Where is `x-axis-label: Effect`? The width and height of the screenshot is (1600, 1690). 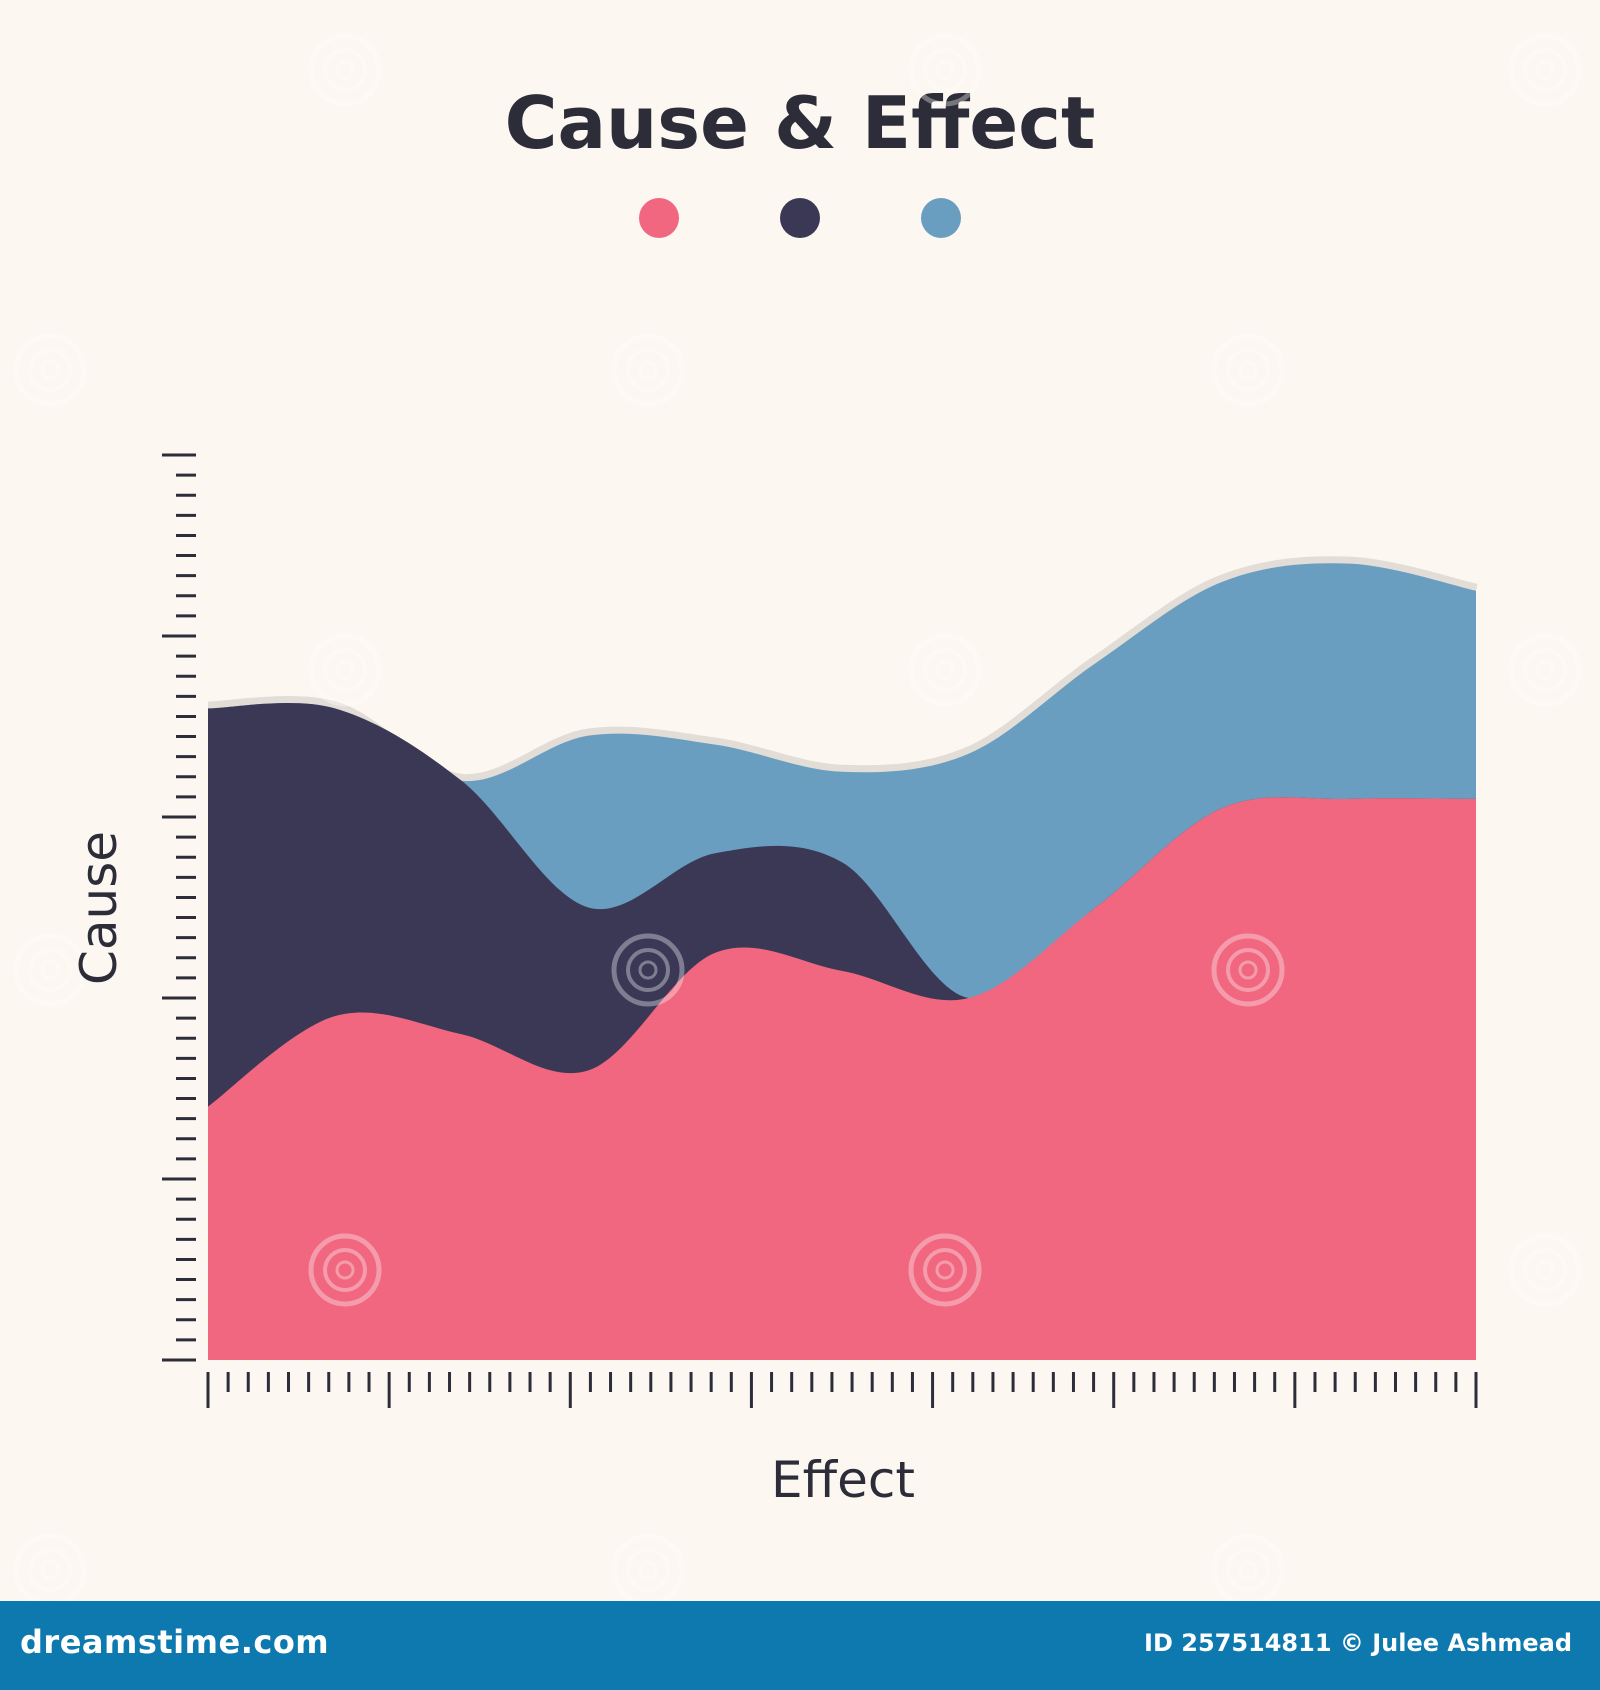
x-axis-label: Effect is located at coordinates (843, 1480).